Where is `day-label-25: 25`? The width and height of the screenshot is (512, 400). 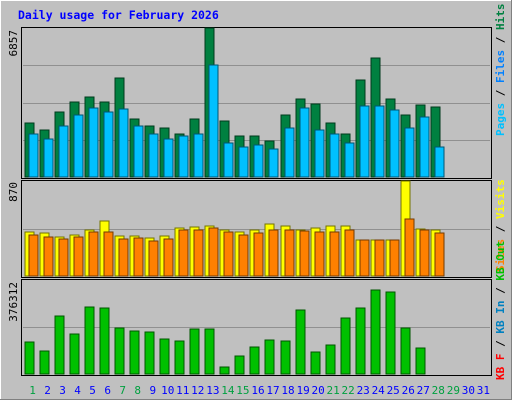 day-label-25: 25 is located at coordinates (393, 390).